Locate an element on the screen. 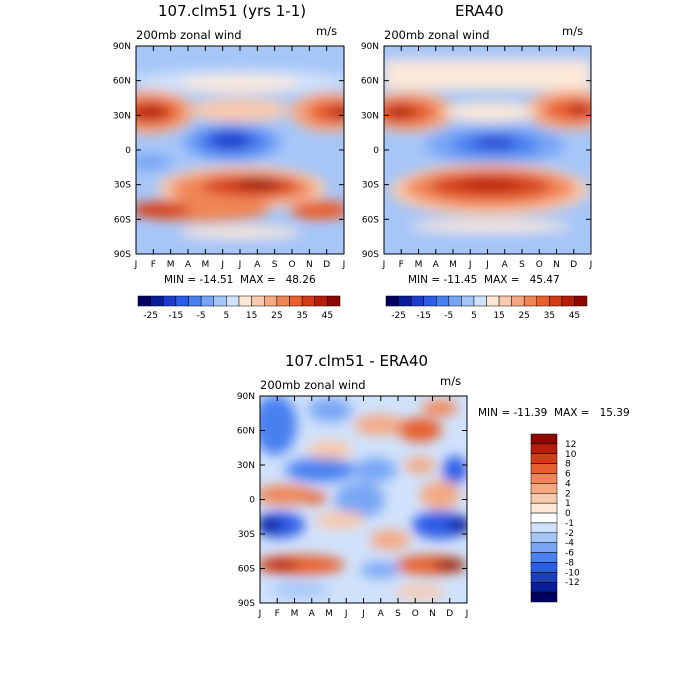 This screenshot has width=700, height=700. colorbar2-label: -25 is located at coordinates (398, 316).